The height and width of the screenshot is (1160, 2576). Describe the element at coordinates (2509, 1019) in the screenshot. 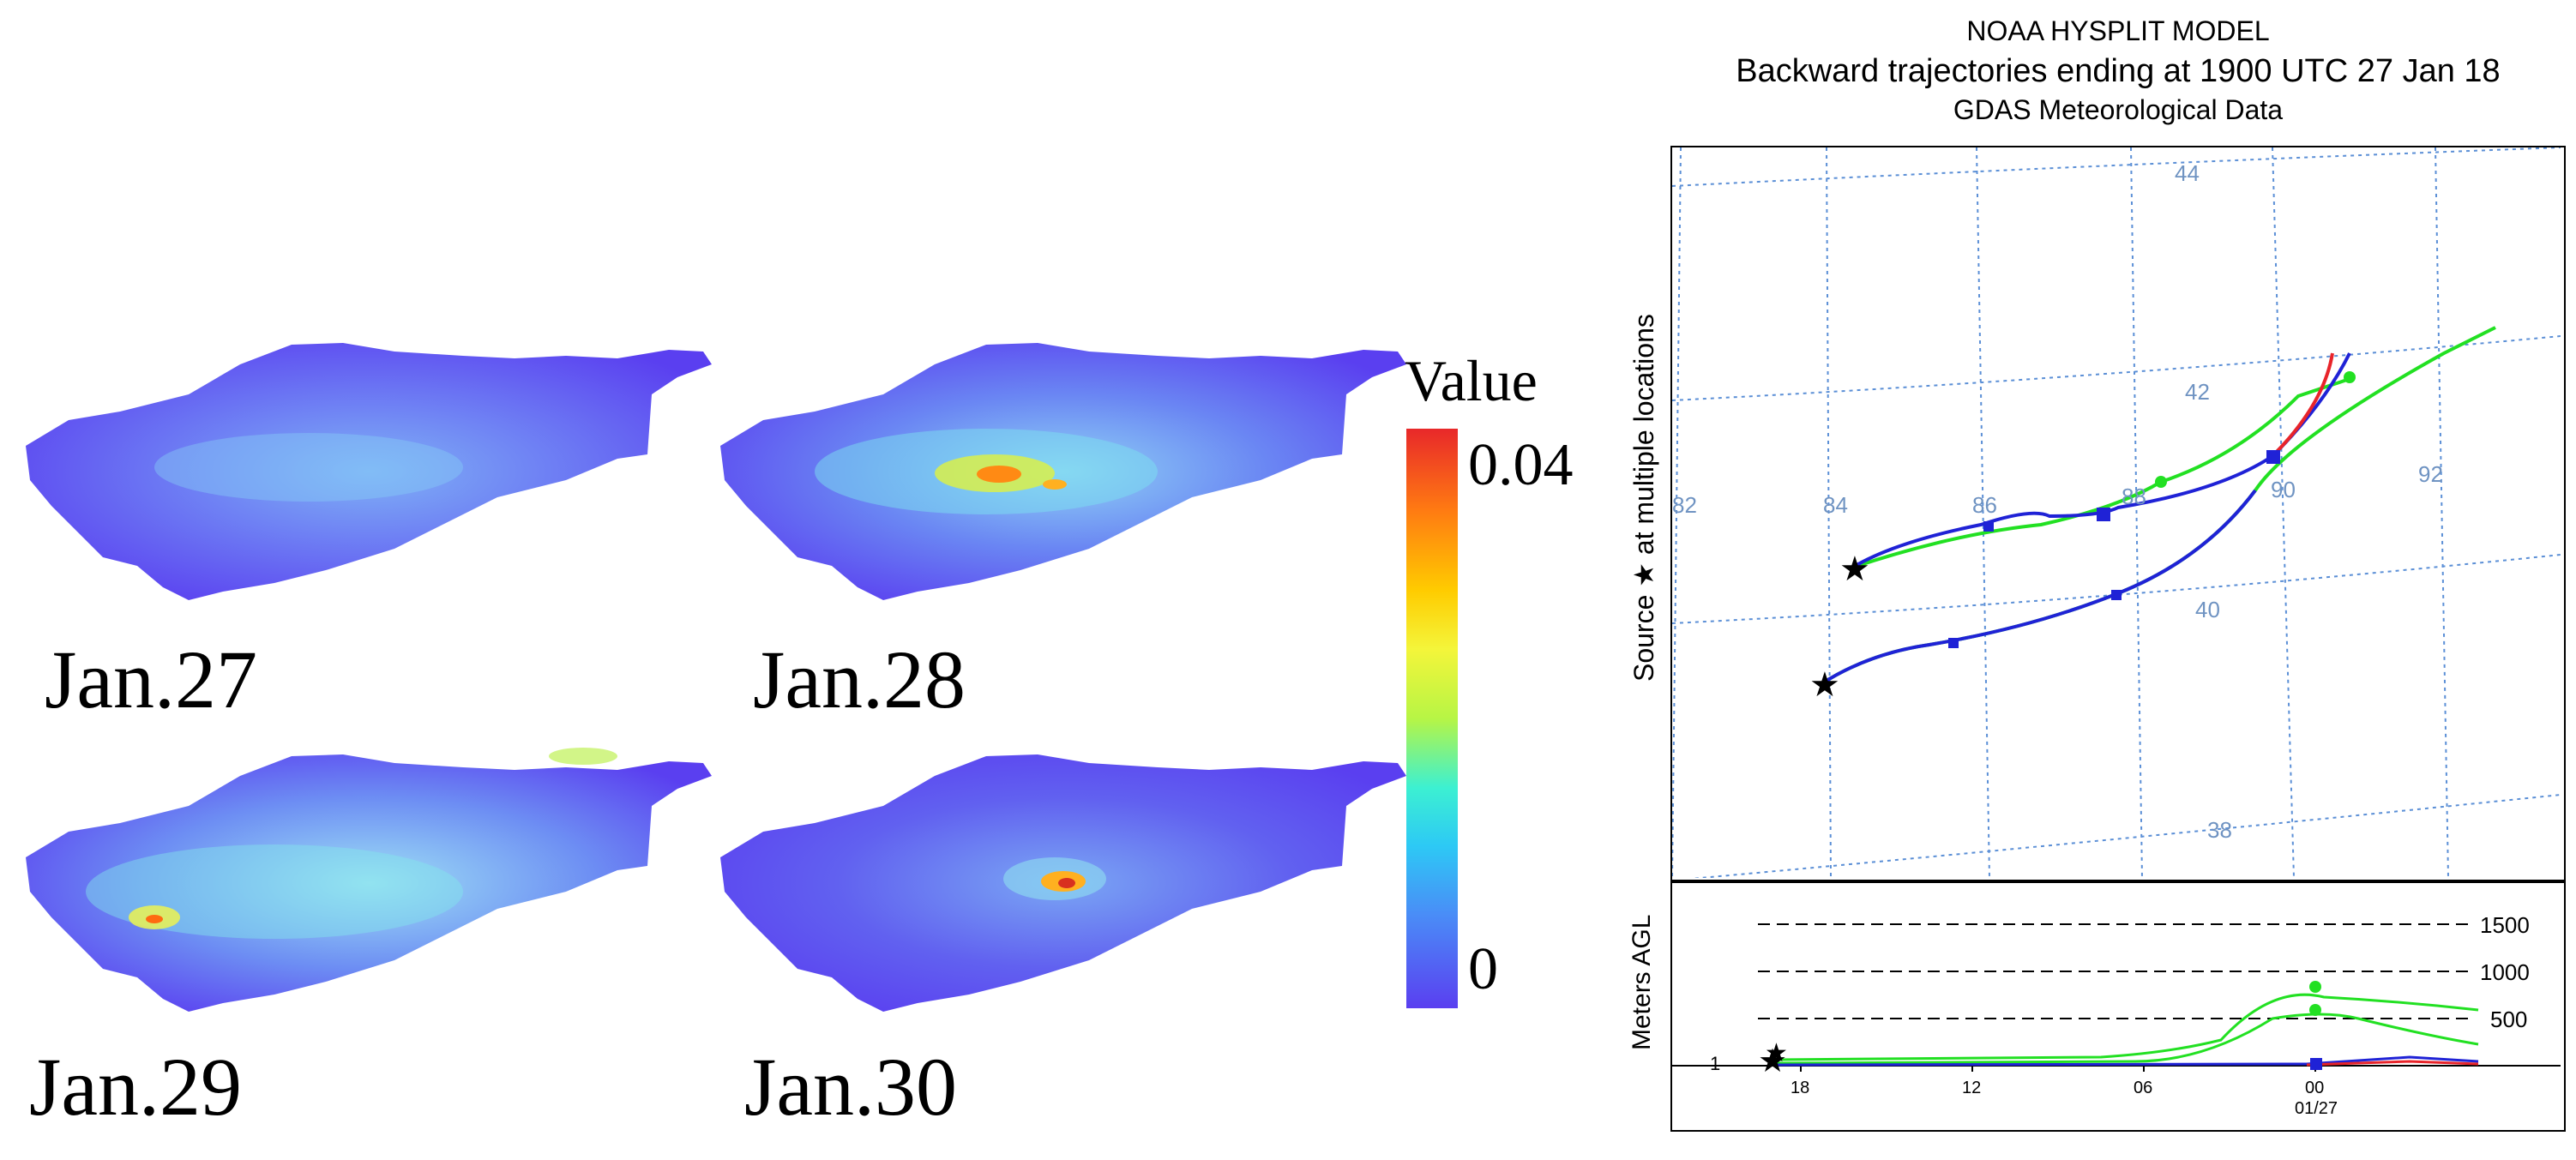

I see `alt-label-500: 500` at that location.